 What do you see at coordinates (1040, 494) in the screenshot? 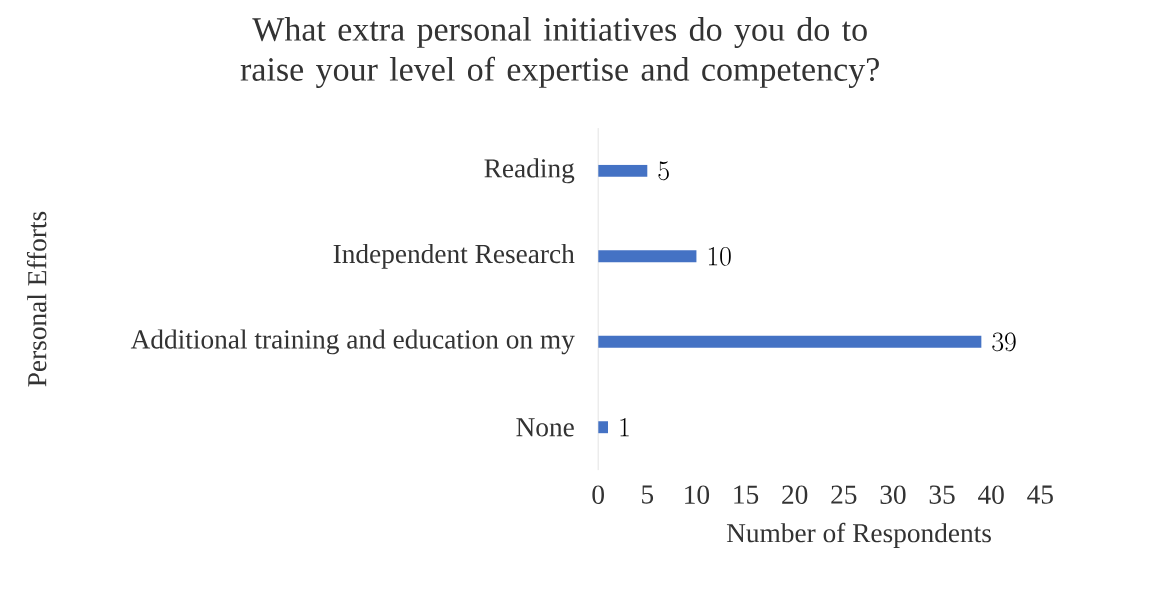
I see `x-tick-label: 45` at bounding box center [1040, 494].